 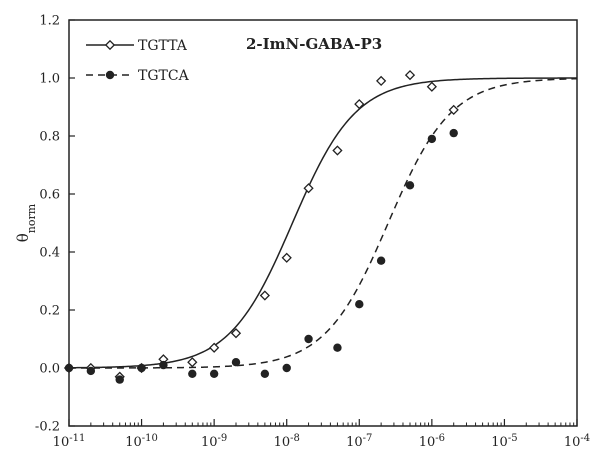 What do you see at coordinates (138, 61) in the screenshot?
I see `legend: TGTTA TGTCA` at bounding box center [138, 61].